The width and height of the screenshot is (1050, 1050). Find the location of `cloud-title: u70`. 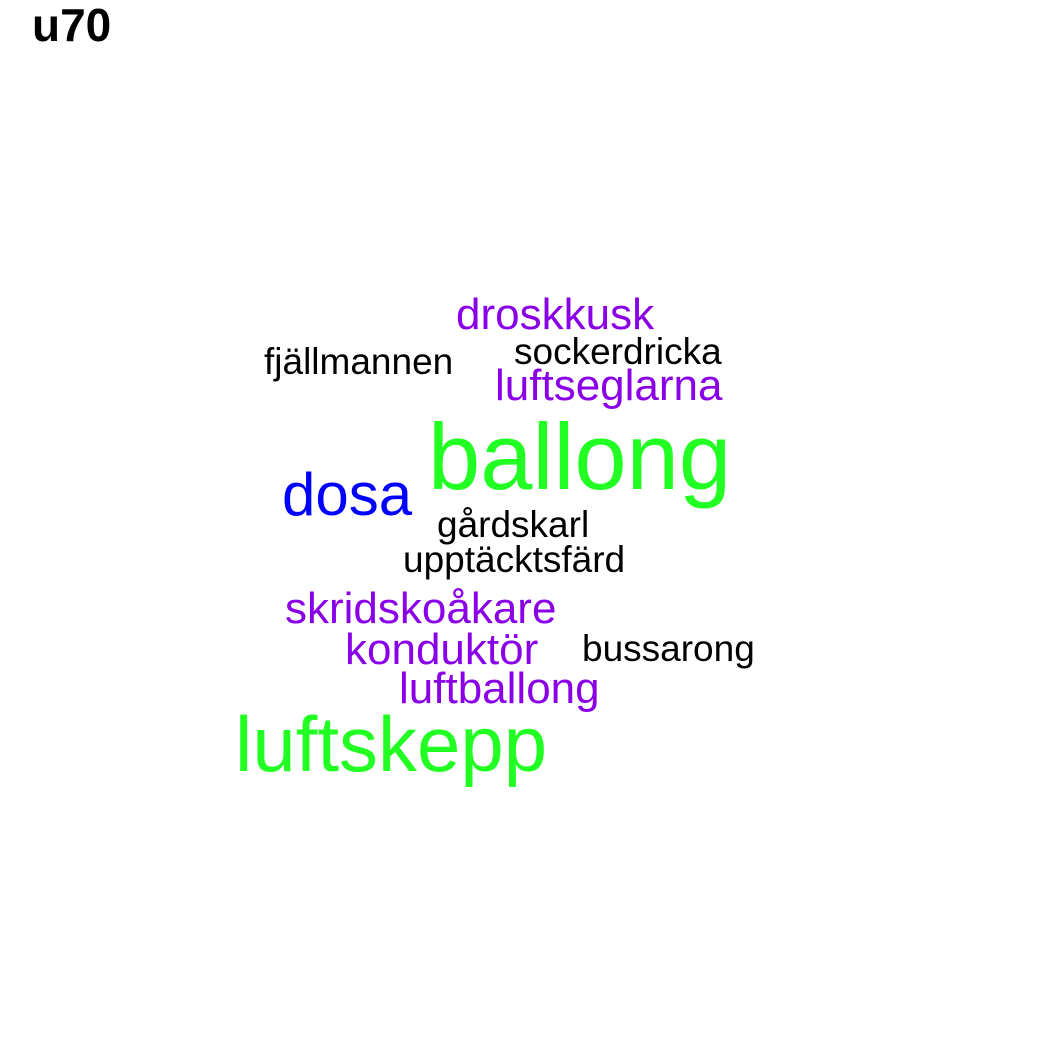

cloud-title: u70 is located at coordinates (72, 25).